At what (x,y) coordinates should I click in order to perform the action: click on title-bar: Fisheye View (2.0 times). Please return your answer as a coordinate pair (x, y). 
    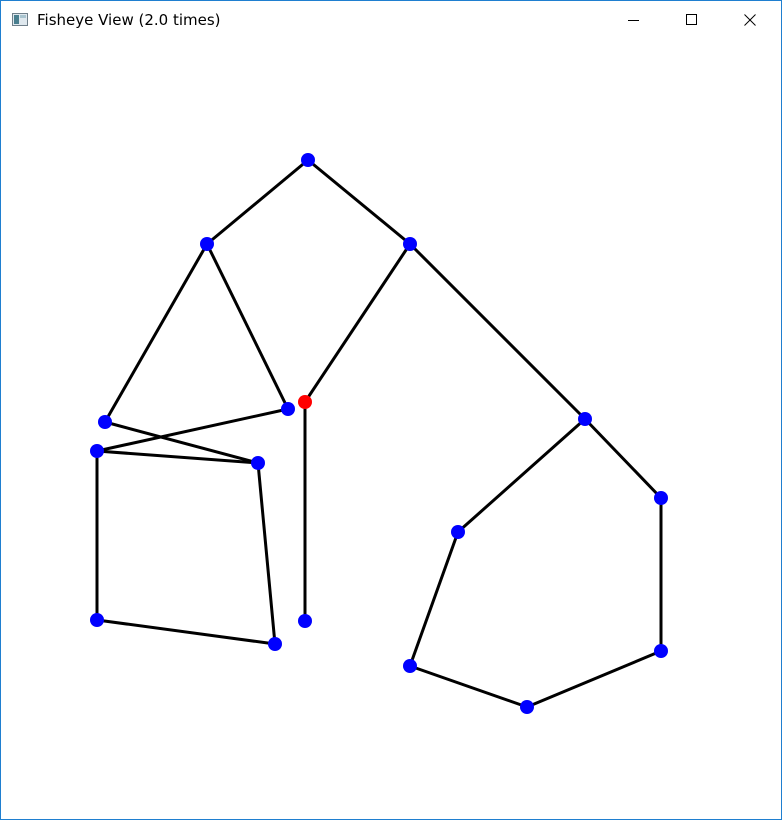
    Looking at the image, I should click on (391, 20).